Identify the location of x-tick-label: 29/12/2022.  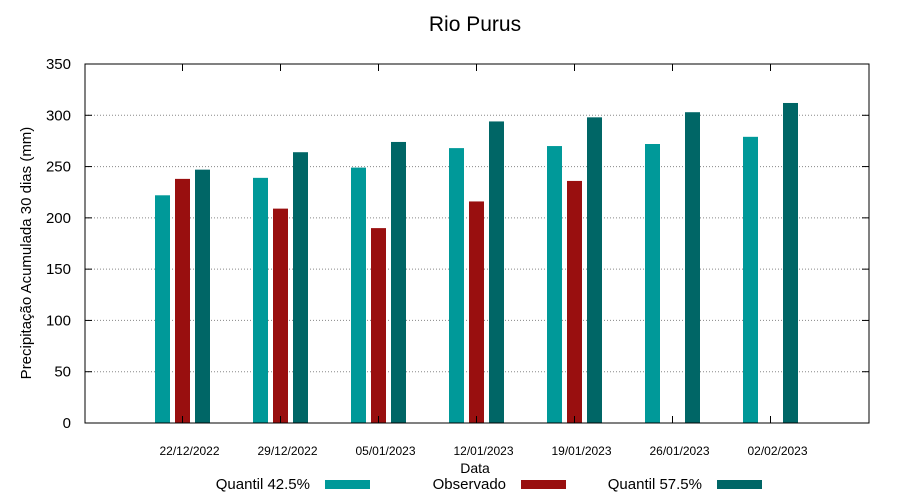
(287, 451).